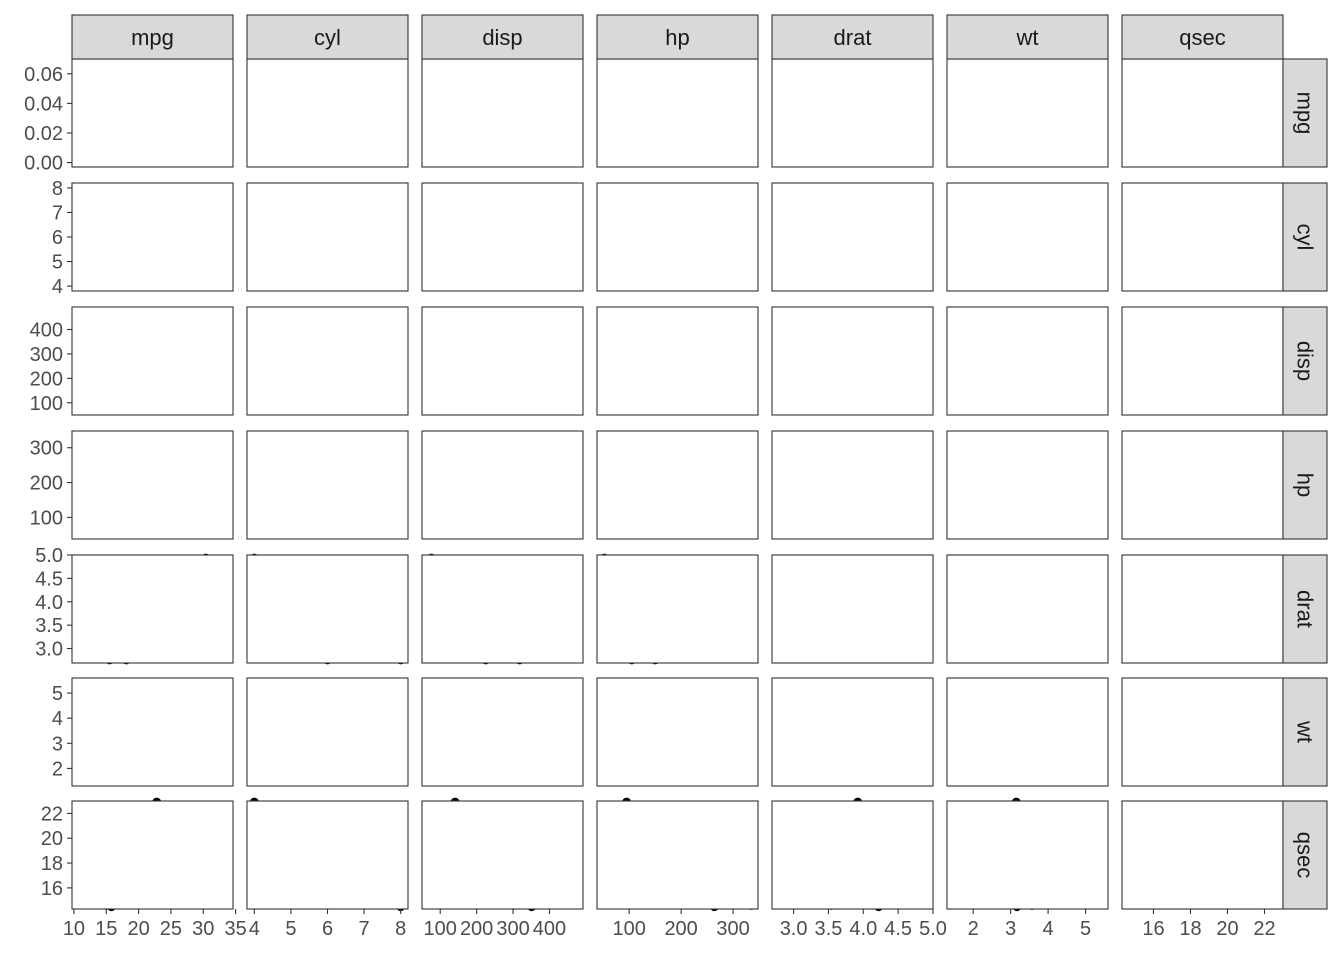 The image size is (1344, 960). I want to click on y-tick-label: 3.0, so click(49, 650).